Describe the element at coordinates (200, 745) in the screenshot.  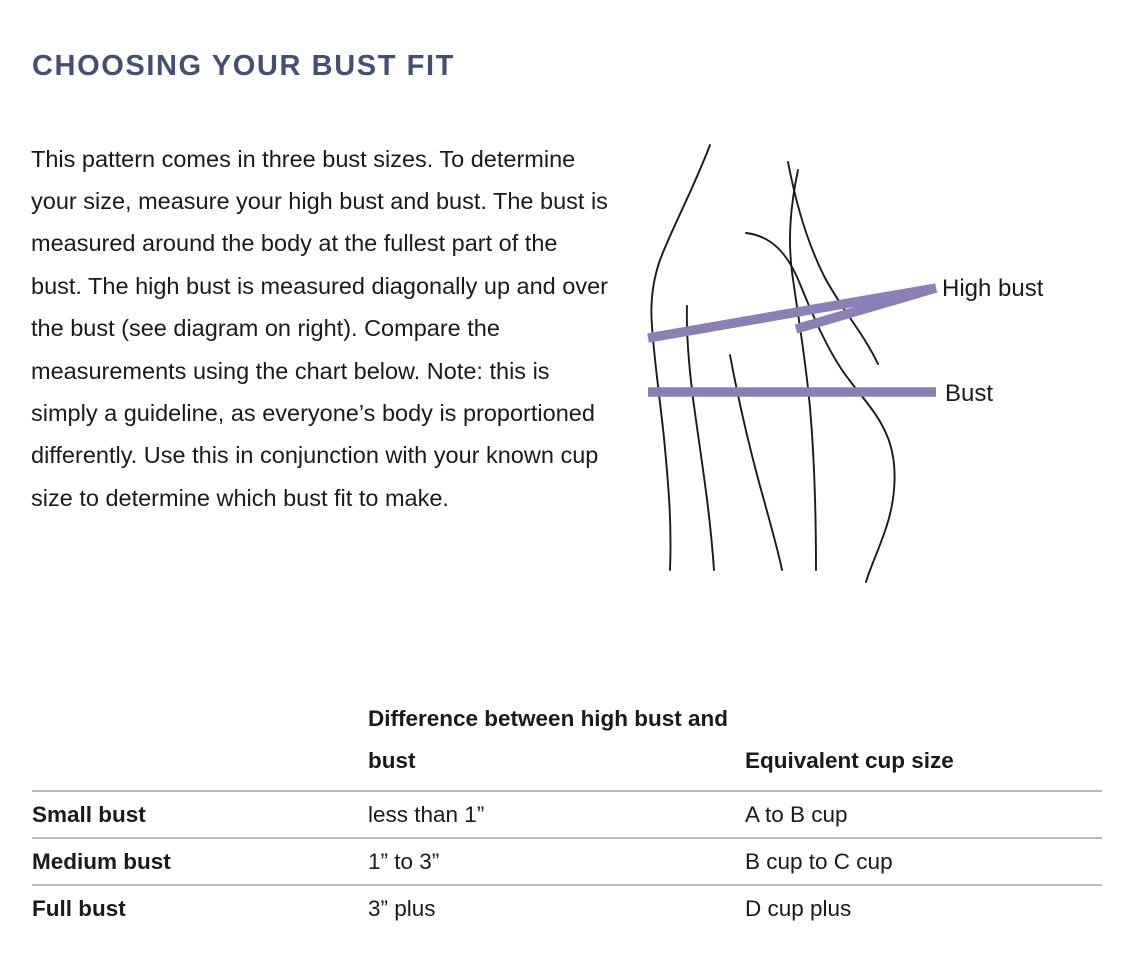
I see `table-header-blank` at that location.